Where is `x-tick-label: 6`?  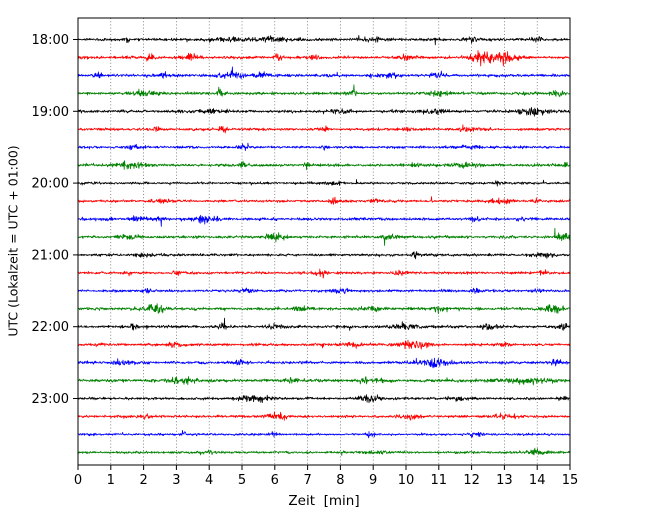 x-tick-label: 6 is located at coordinates (275, 480).